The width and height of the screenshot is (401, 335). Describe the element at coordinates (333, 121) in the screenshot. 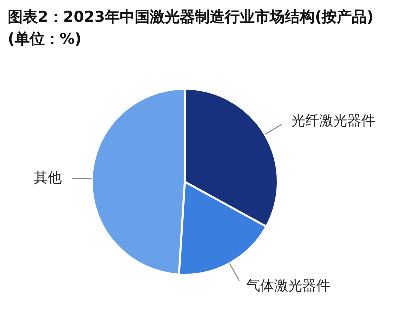

I see `slice-label: 光纤激光器件` at that location.